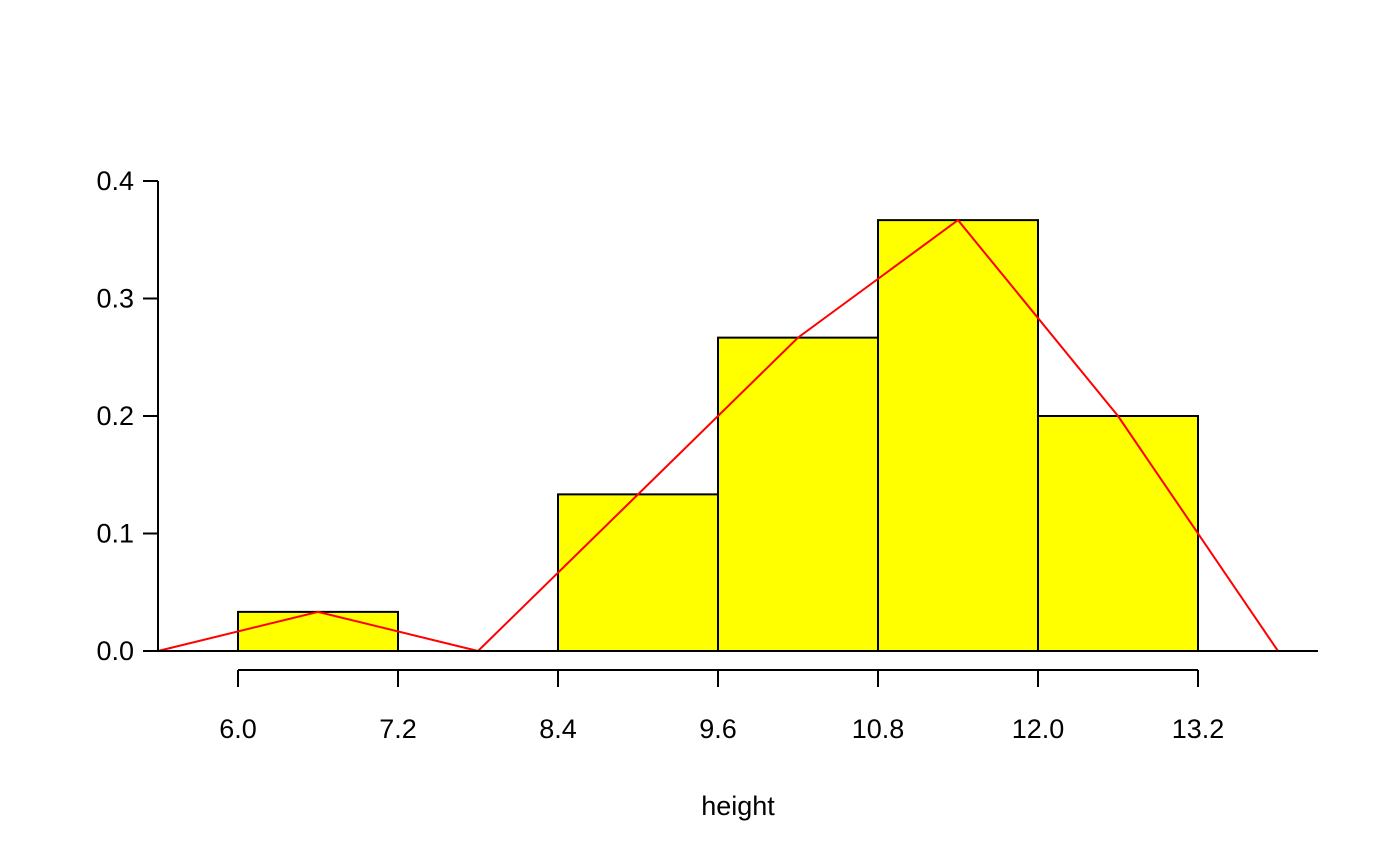 This screenshot has width=1400, height=866. Describe the element at coordinates (238, 729) in the screenshot. I see `x-tick-label-0: 6.0` at that location.